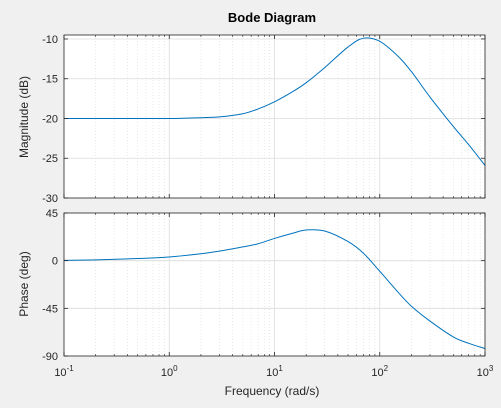  Describe the element at coordinates (272, 391) in the screenshot. I see `frequency-xlabel: Frequency (rad/s)` at that location.